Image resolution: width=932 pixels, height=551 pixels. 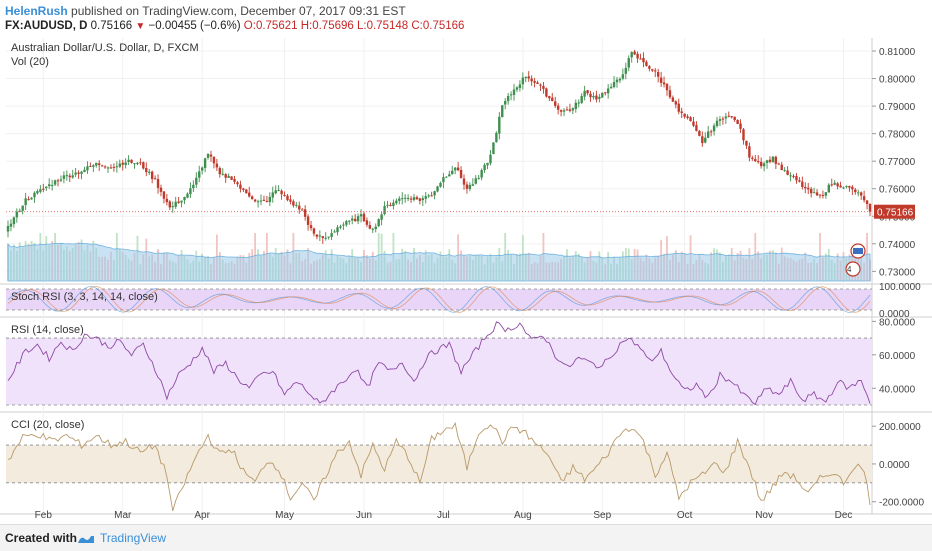 I want to click on x-tick-label: Oct, so click(x=685, y=515).